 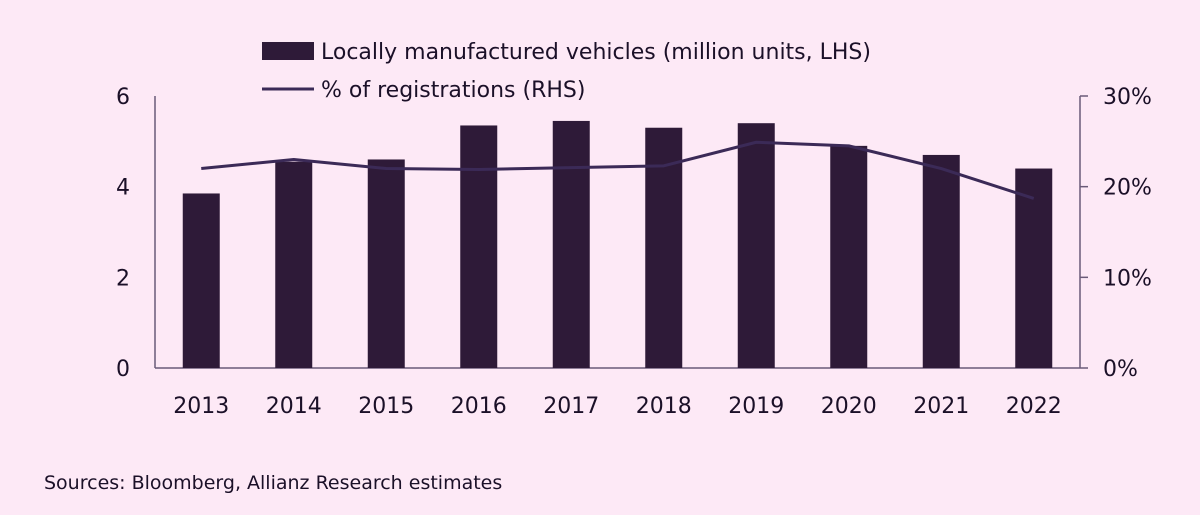 What do you see at coordinates (123, 188) in the screenshot?
I see `left-tick-label: 4` at bounding box center [123, 188].